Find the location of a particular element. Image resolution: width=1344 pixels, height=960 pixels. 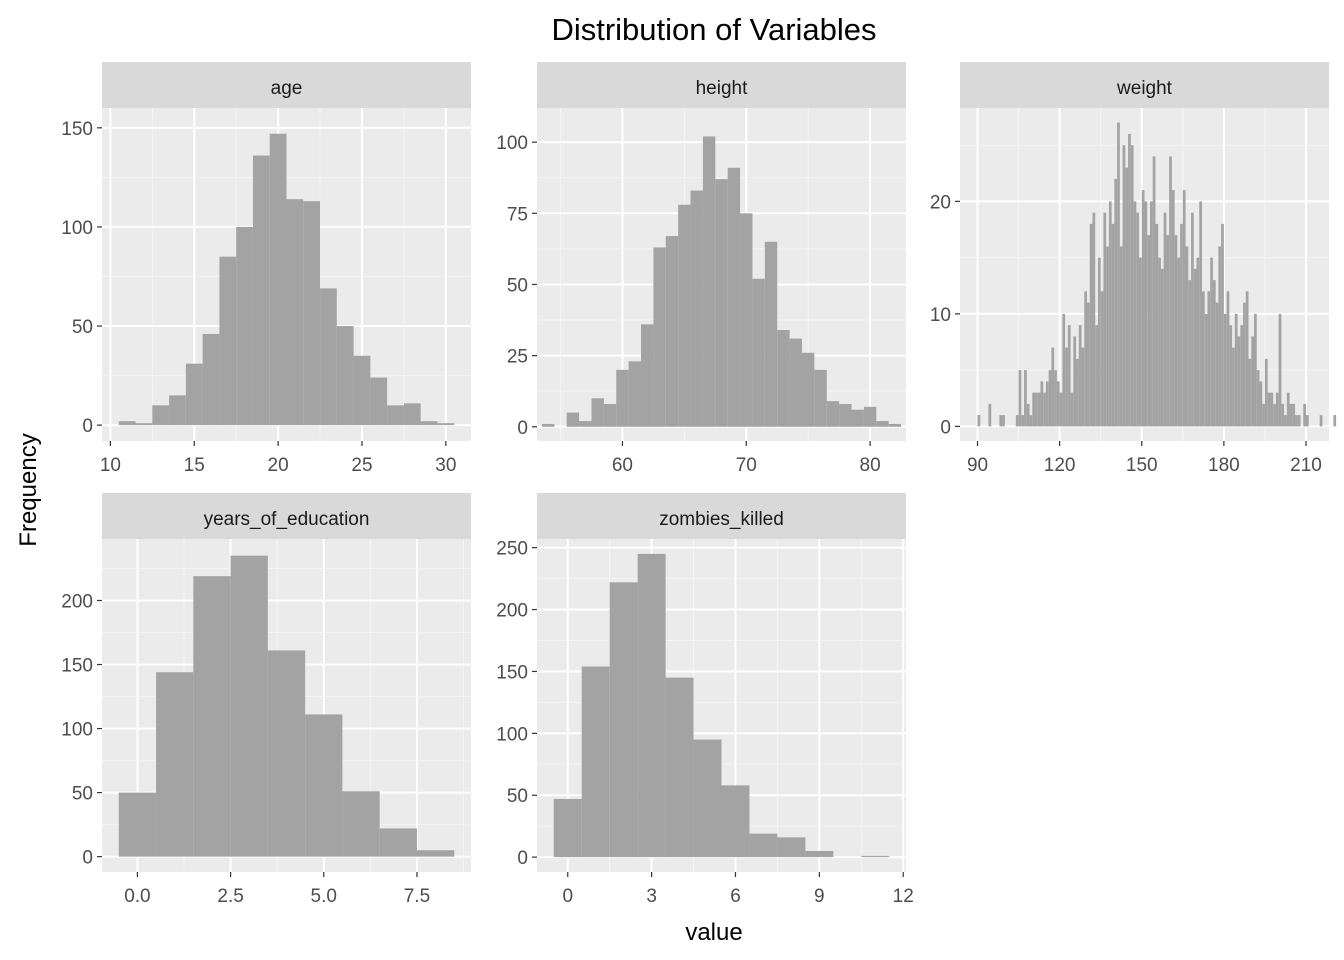

panel-age: age 0 50 100 150 10 15 20 25 30 is located at coordinates (266, 269).